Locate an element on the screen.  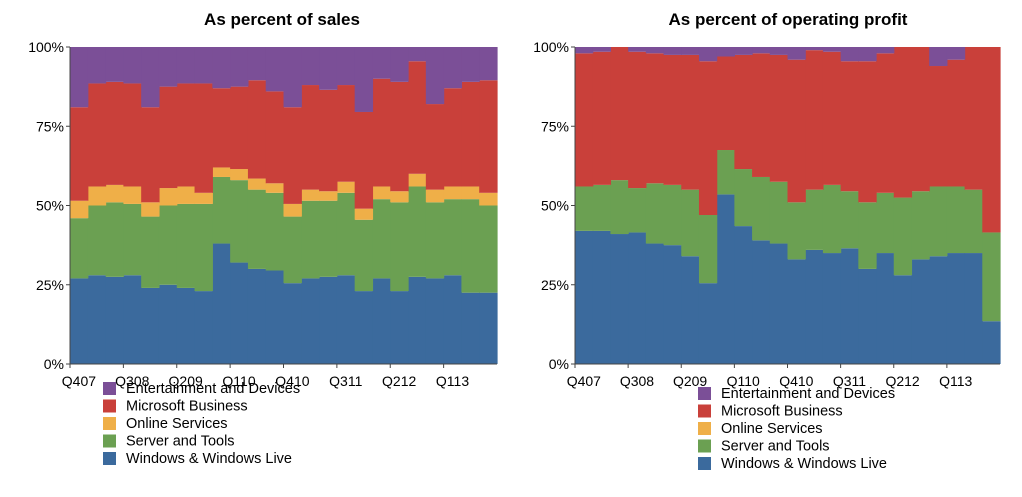
sales-bar-entertainment-and-devices-q409 is located at coordinates (221, 68).